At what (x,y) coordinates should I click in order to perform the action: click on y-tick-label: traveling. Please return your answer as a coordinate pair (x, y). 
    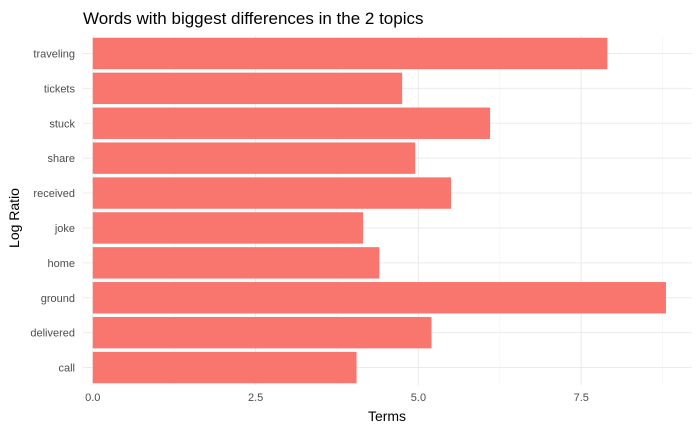
    Looking at the image, I should click on (54, 54).